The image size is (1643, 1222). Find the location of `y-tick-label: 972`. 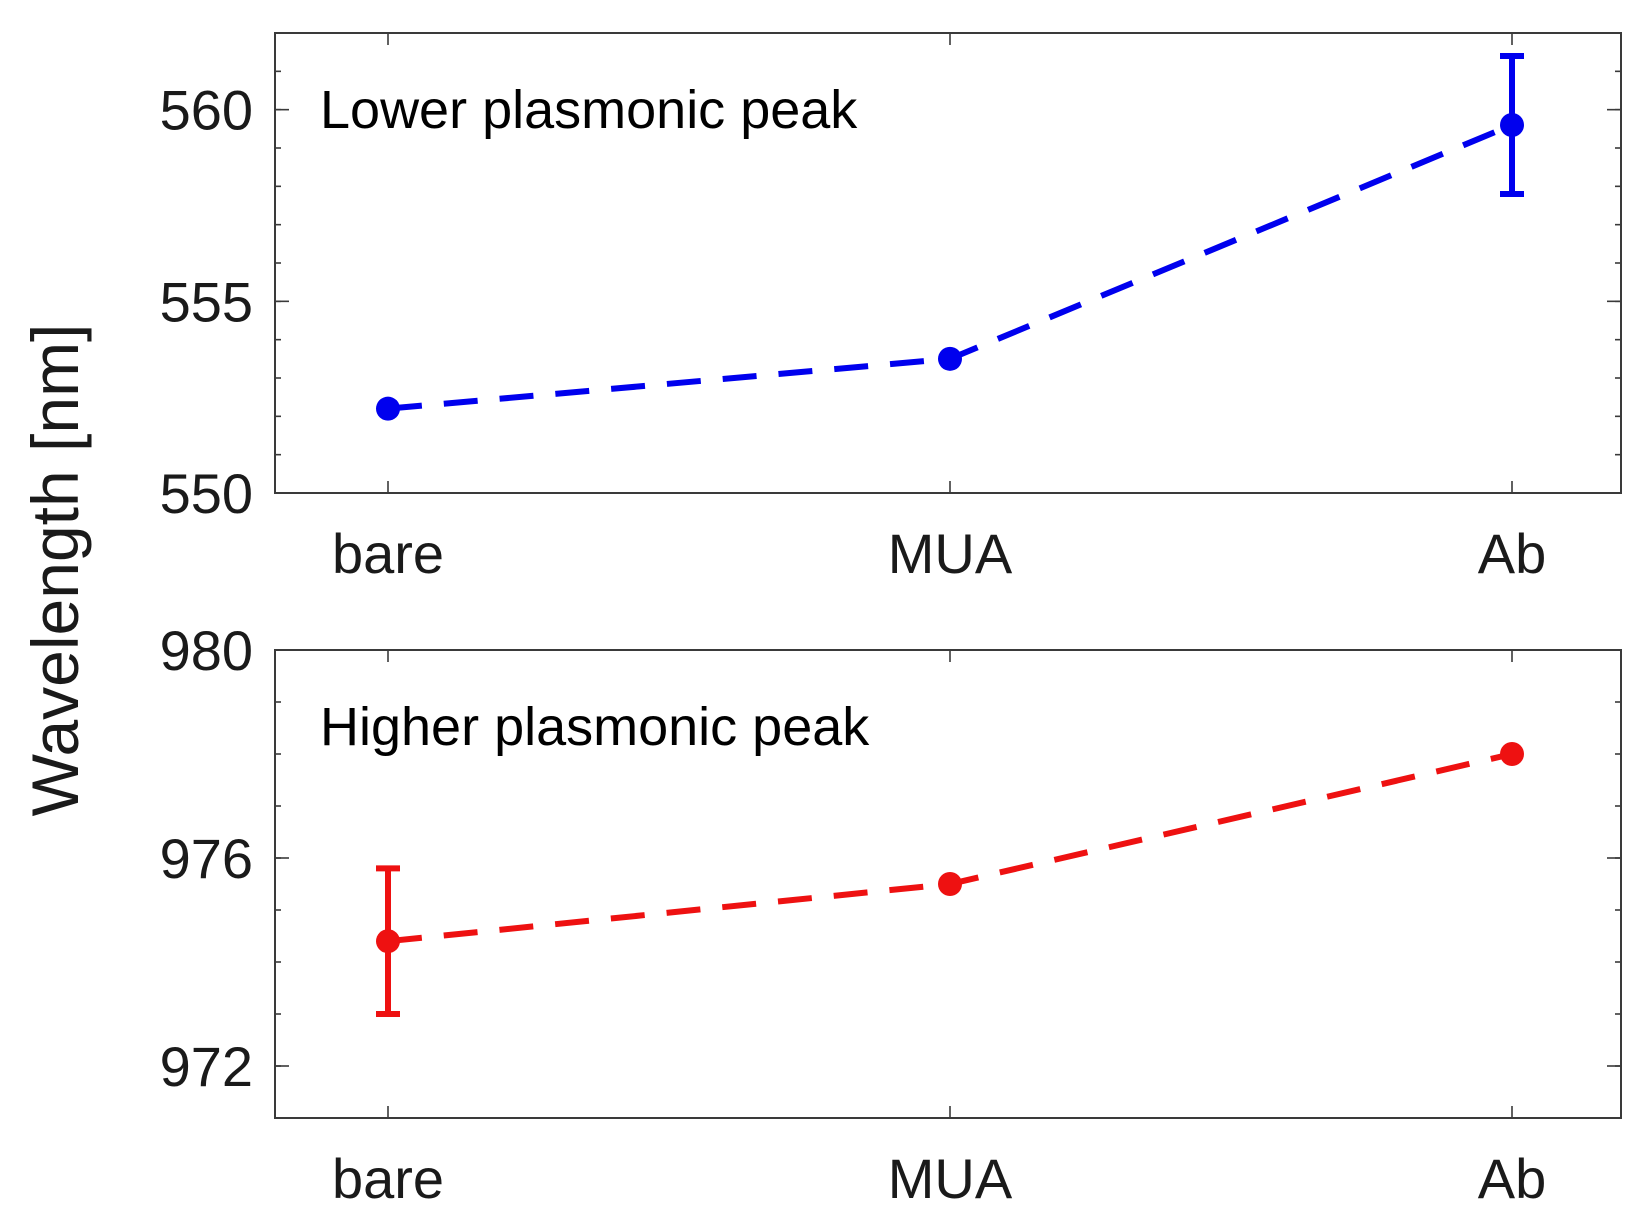

y-tick-label: 972 is located at coordinates (206, 1066).